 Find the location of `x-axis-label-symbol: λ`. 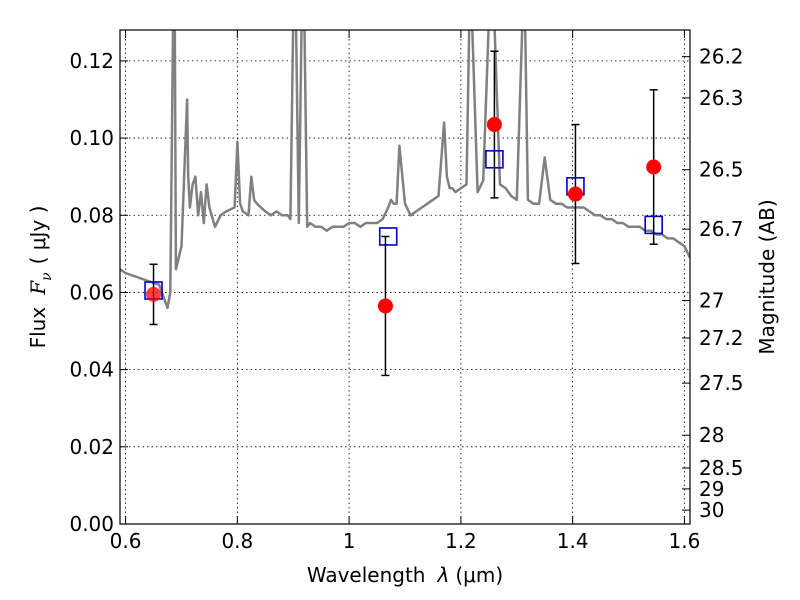

x-axis-label-symbol: λ is located at coordinates (443, 575).